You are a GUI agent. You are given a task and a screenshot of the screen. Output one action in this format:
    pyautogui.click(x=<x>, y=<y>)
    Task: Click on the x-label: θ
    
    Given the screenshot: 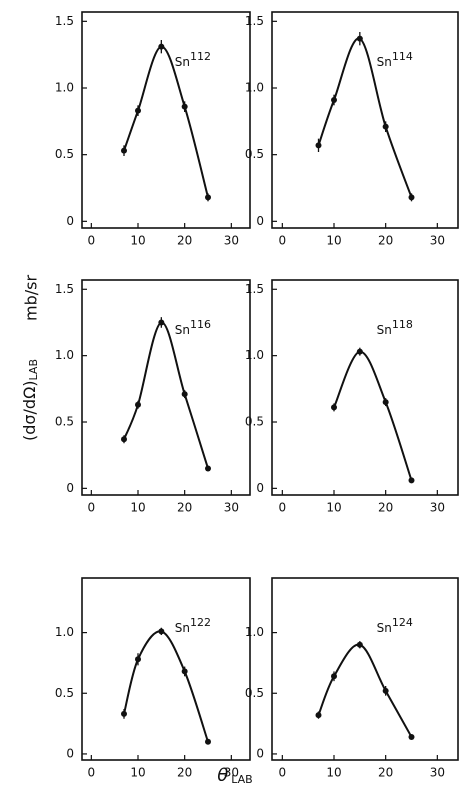 What is the action you would take?
    pyautogui.click(x=222, y=775)
    